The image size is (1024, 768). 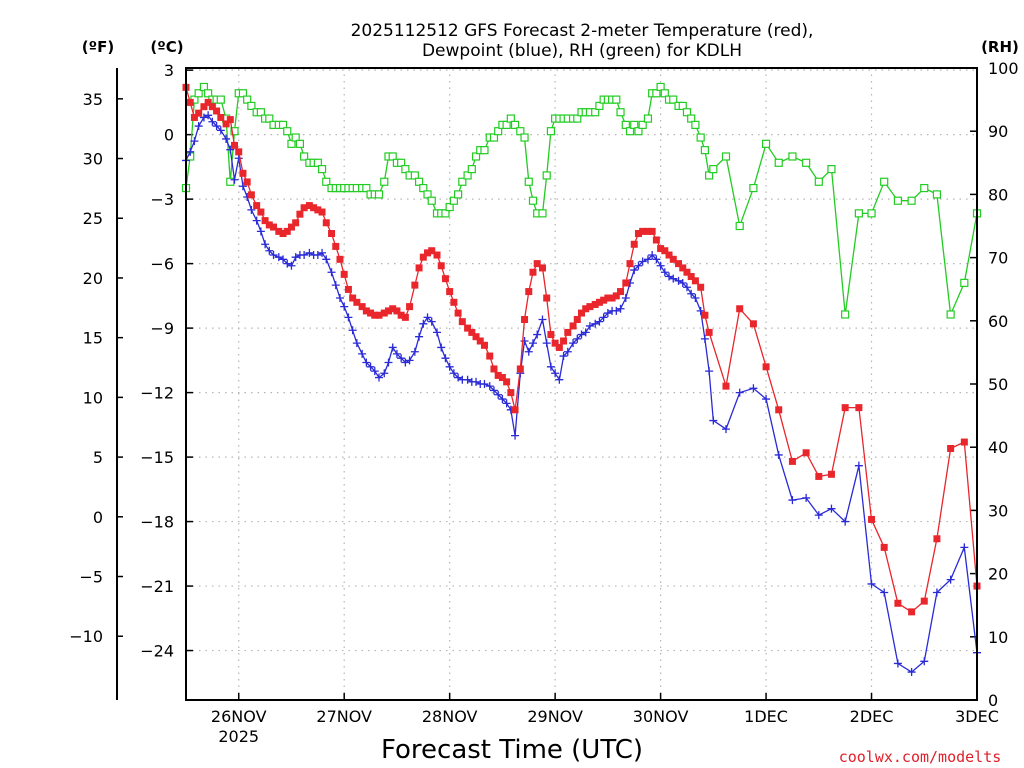 I want to click on fahrenheit-tick-label: 15, so click(x=93, y=338).